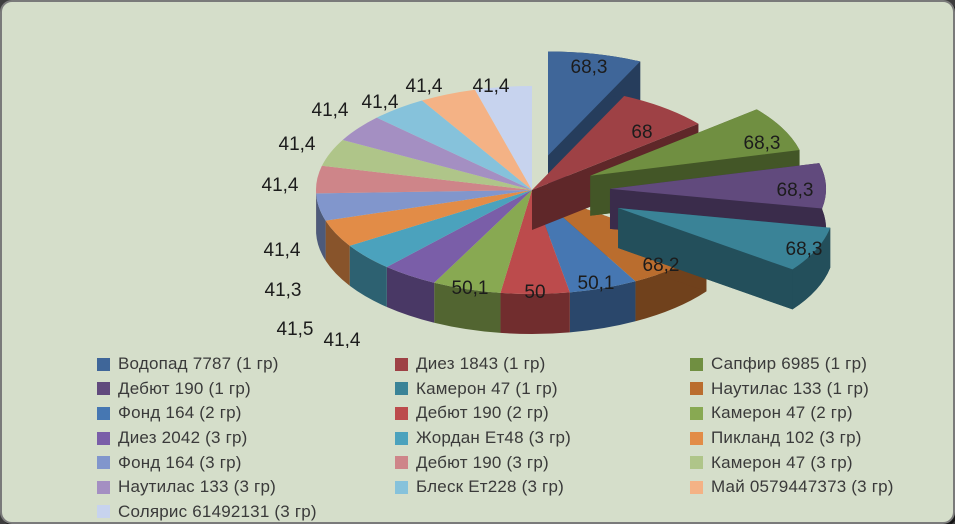  I want to click on legend-label: Дебют 190 (2 гр), so click(482, 413).